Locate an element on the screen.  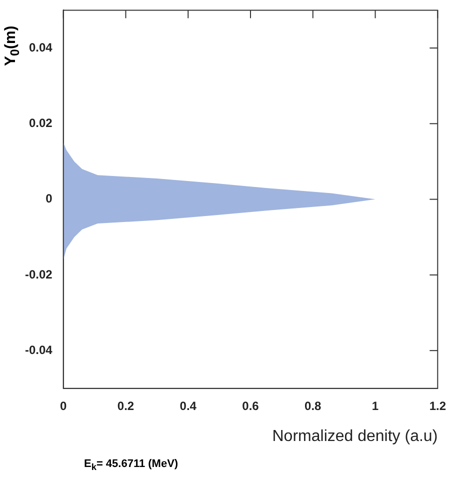
y-tick-label: 0.04 is located at coordinates (40, 47).